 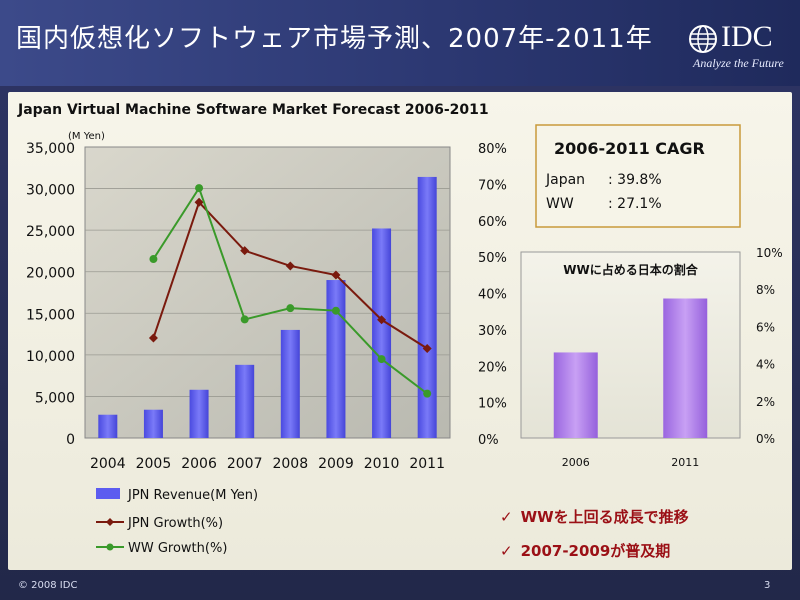 I want to click on legend-label: JPN Revenue(M Yen), so click(x=192, y=495).